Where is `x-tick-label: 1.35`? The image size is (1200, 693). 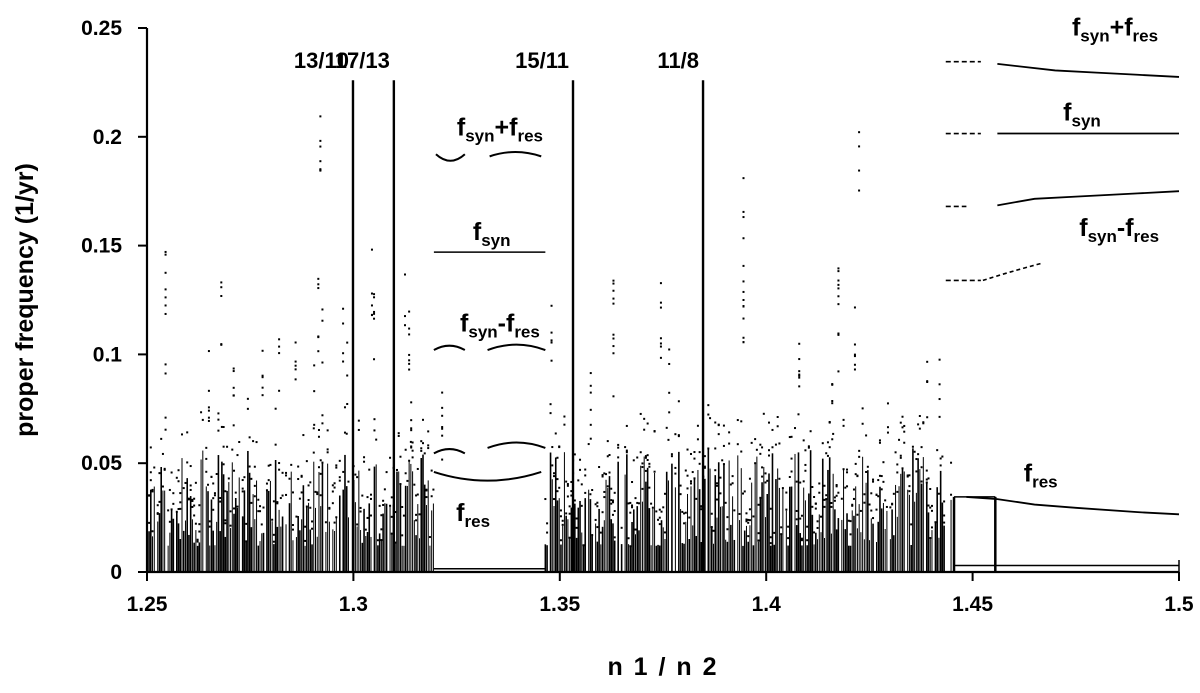 x-tick-label: 1.35 is located at coordinates (559, 604).